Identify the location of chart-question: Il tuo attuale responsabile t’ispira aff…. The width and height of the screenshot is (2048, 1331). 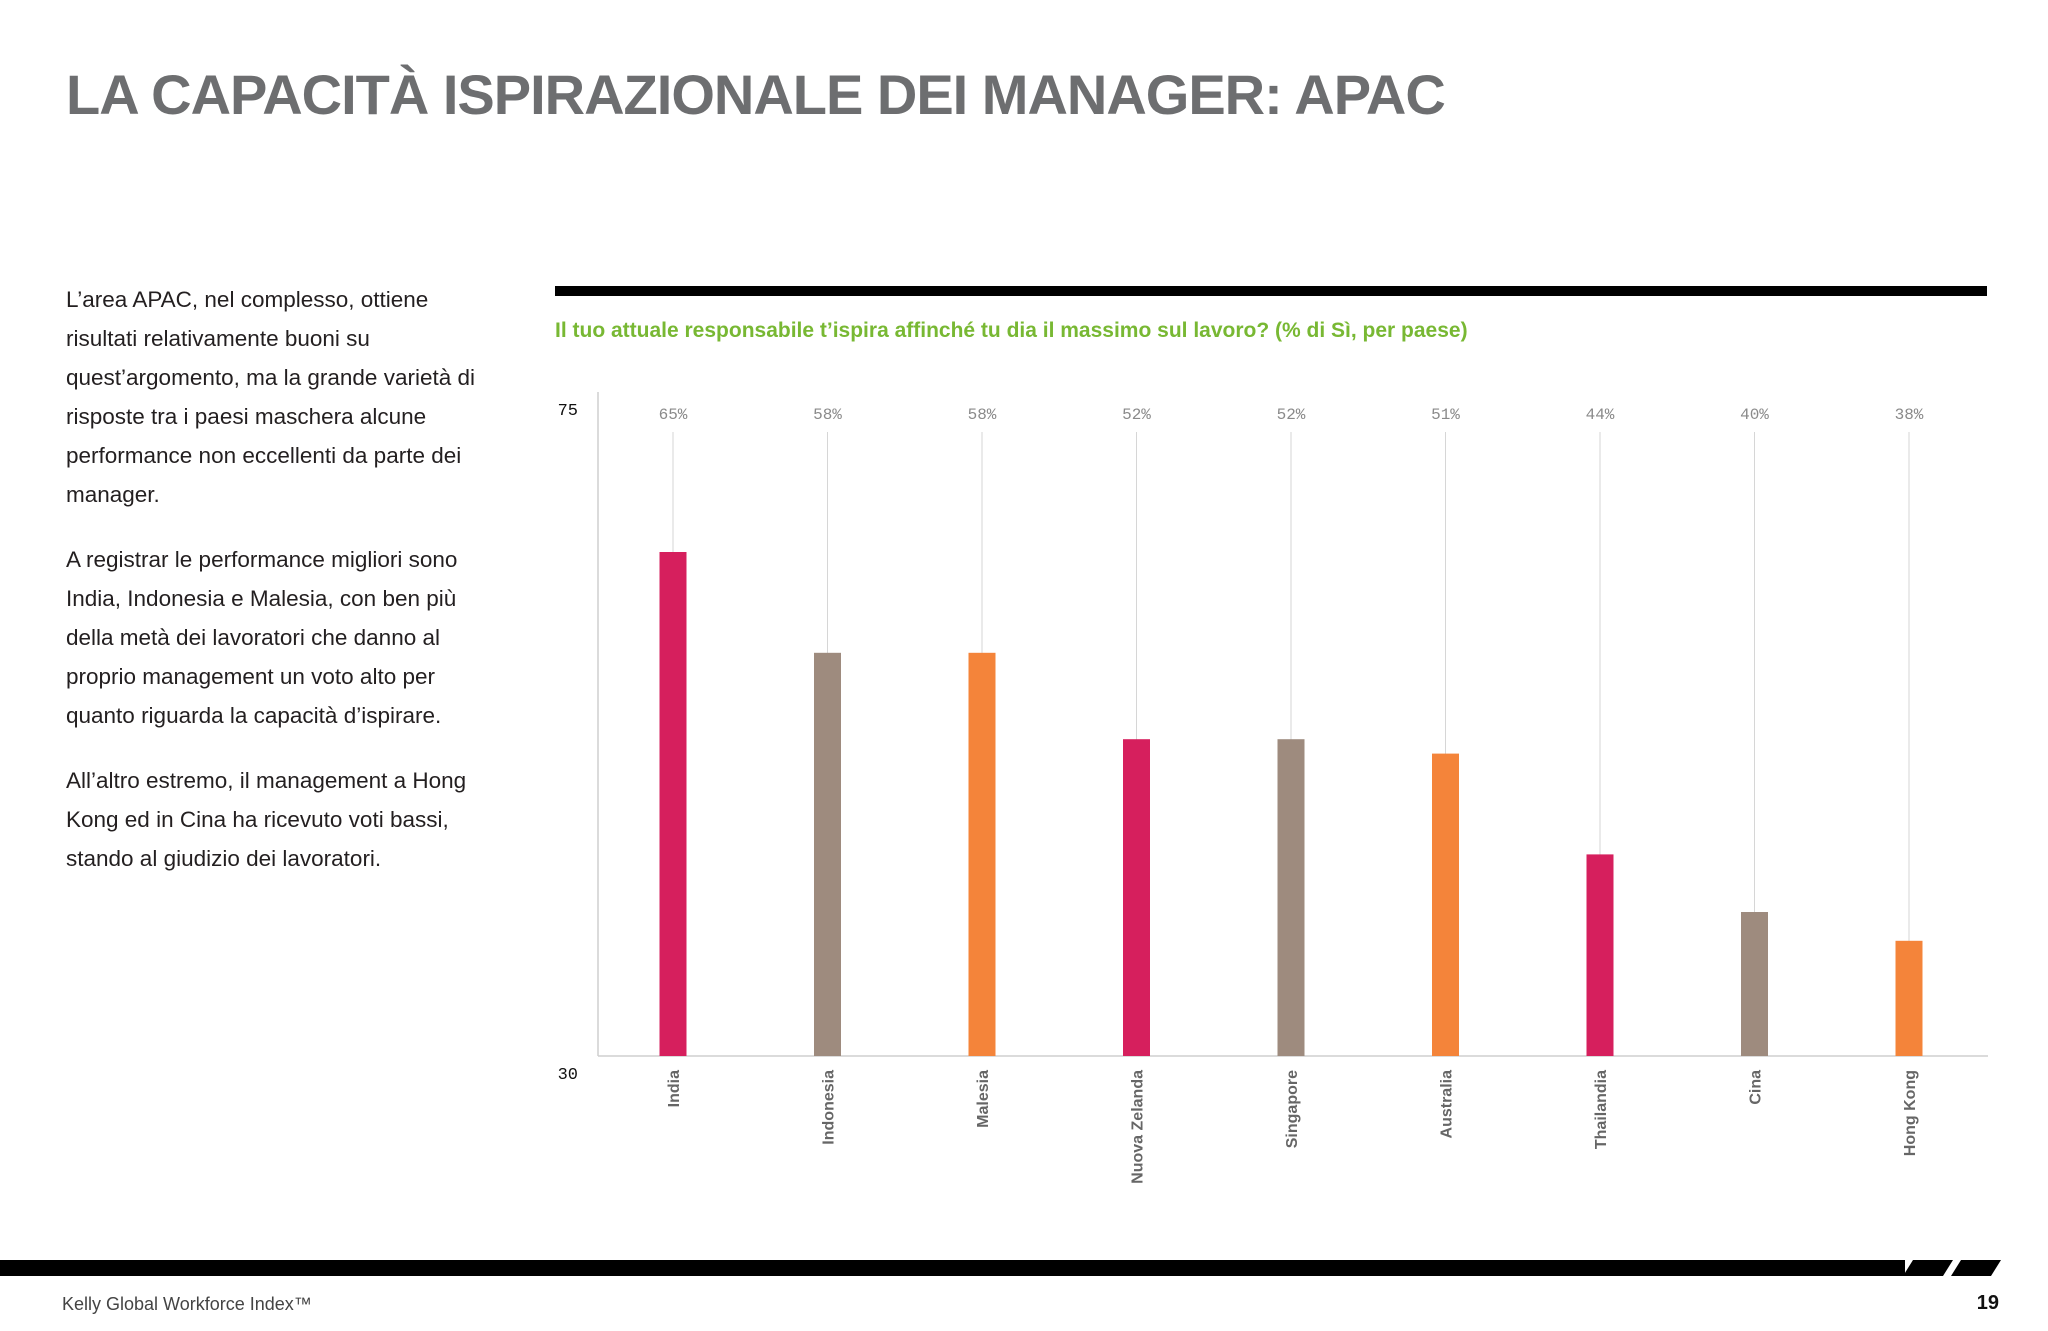
(1011, 330).